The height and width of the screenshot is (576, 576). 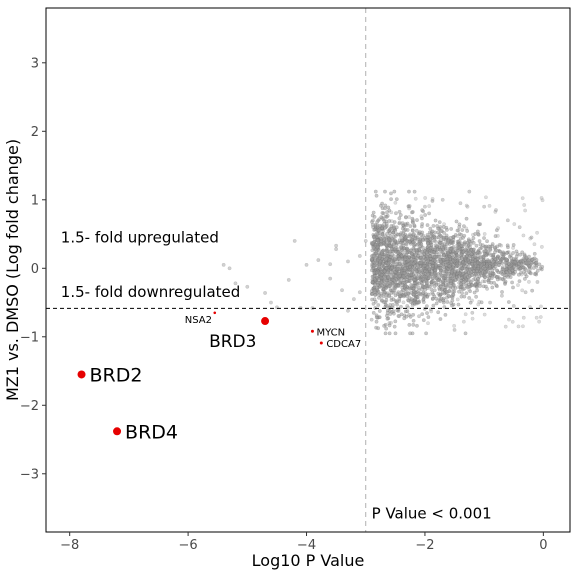 I want to click on y-tick-label: 1, so click(x=35, y=200).